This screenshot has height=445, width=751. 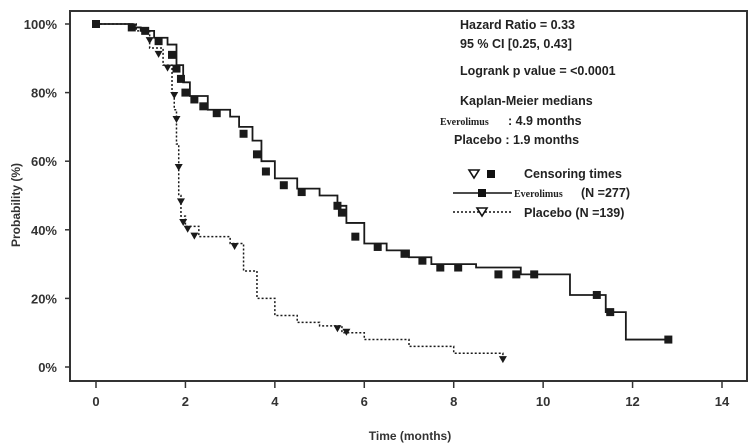 I want to click on x-tick-label: 0, so click(x=95, y=401).